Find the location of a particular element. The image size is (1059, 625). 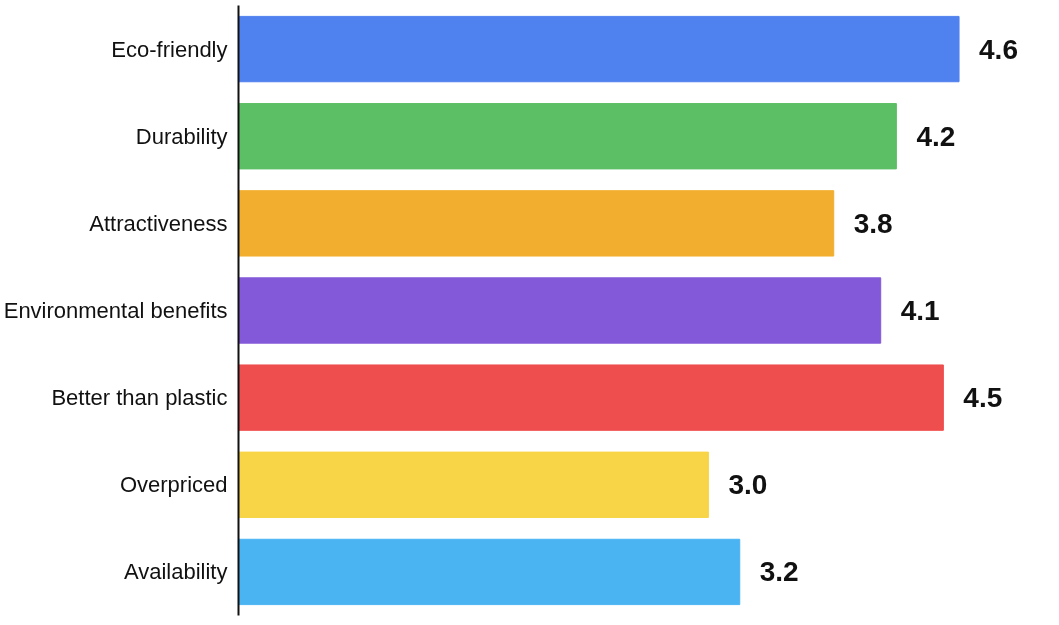

data-label: 4.2 is located at coordinates (936, 136).